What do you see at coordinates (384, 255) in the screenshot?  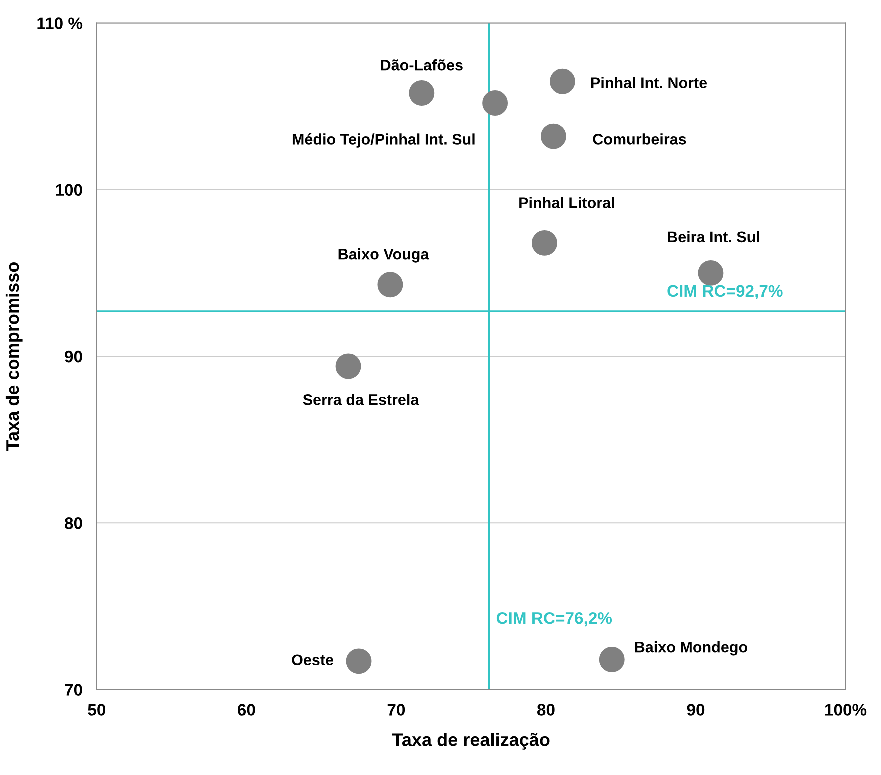 I see `annotation: Baixo Vouga` at bounding box center [384, 255].